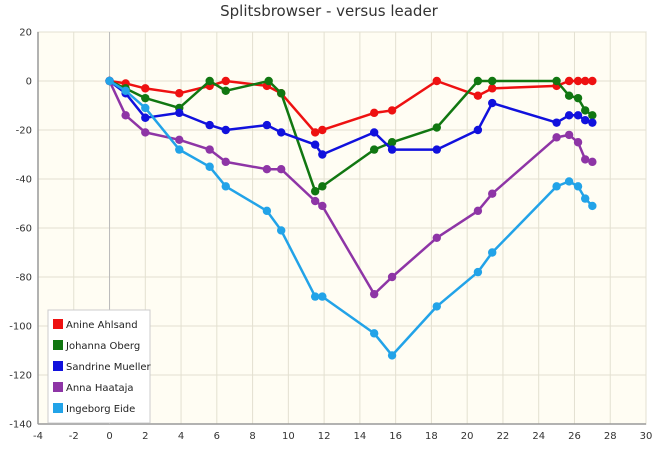  What do you see at coordinates (610, 436) in the screenshot?
I see `x-tick-label: 28` at bounding box center [610, 436].